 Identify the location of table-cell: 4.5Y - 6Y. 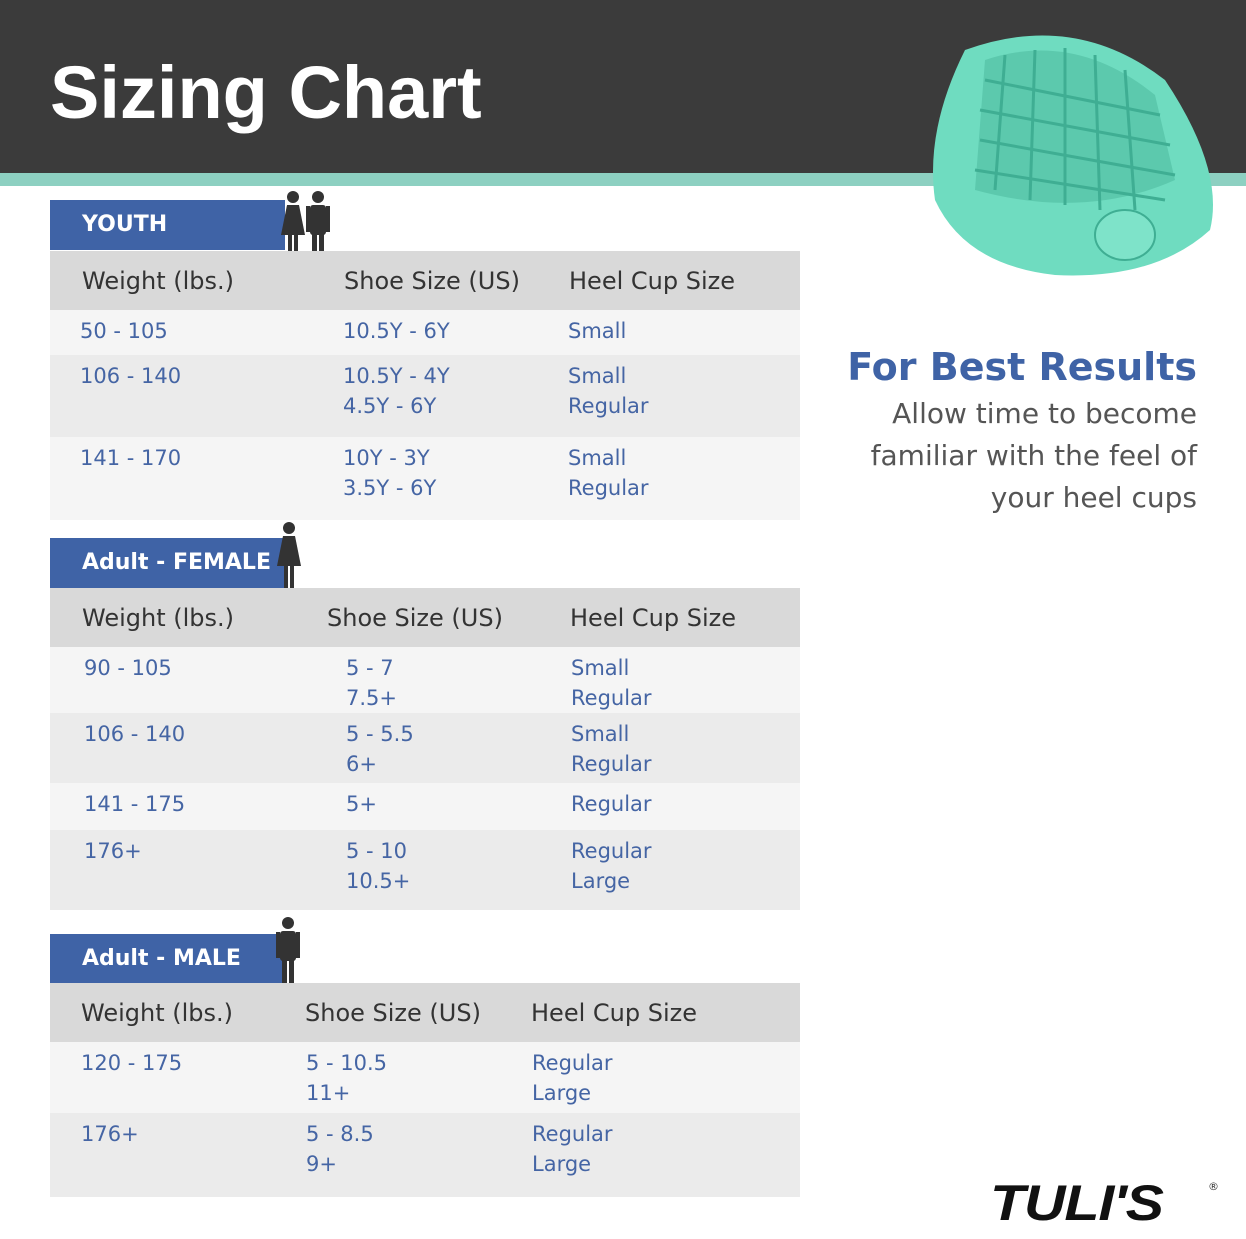
(390, 406).